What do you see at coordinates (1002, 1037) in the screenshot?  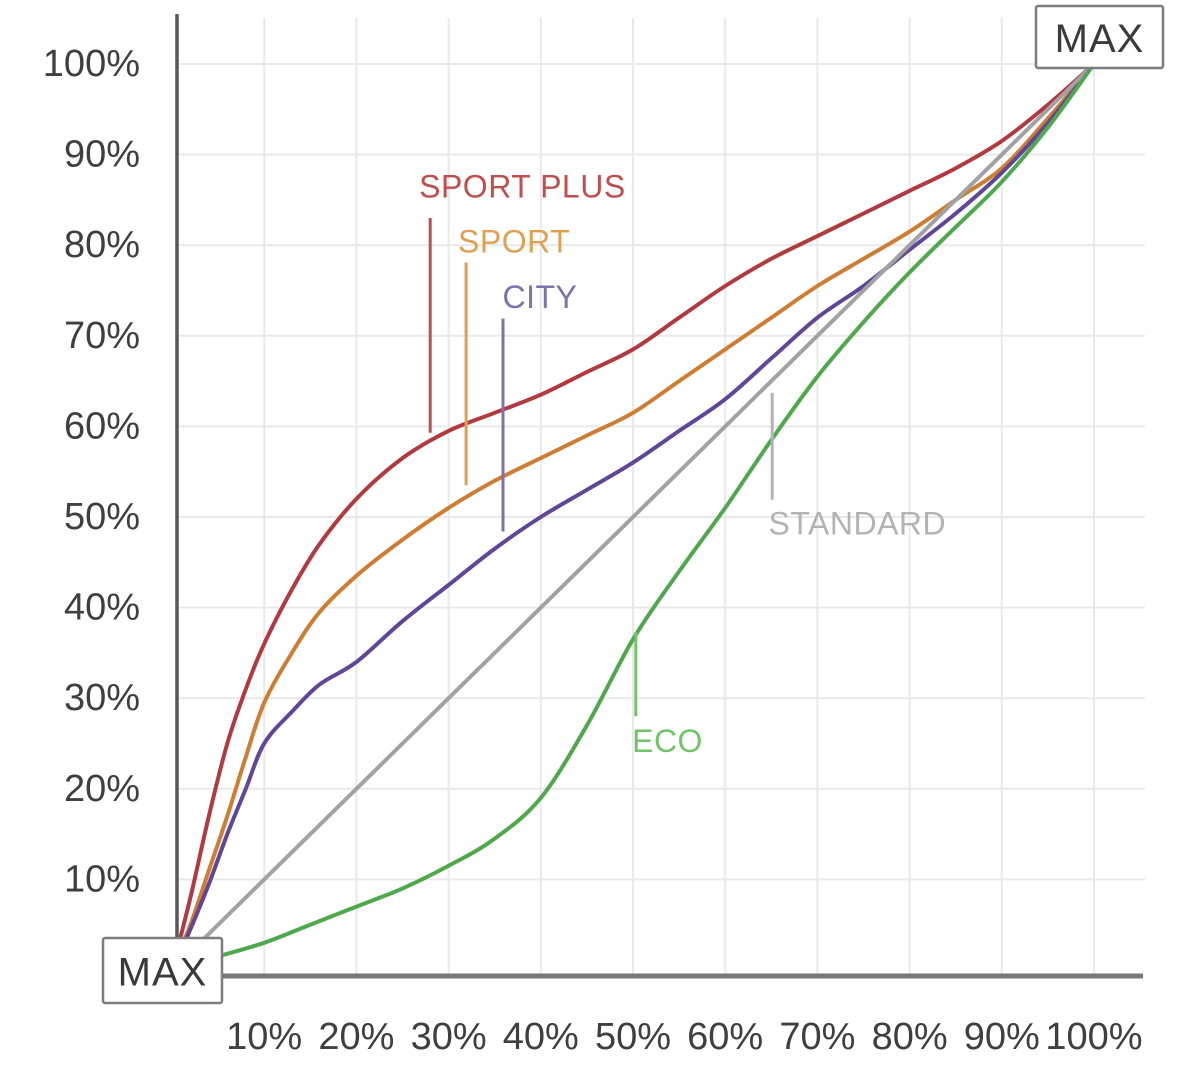 I see `x-tick-label-90%: 90%` at bounding box center [1002, 1037].